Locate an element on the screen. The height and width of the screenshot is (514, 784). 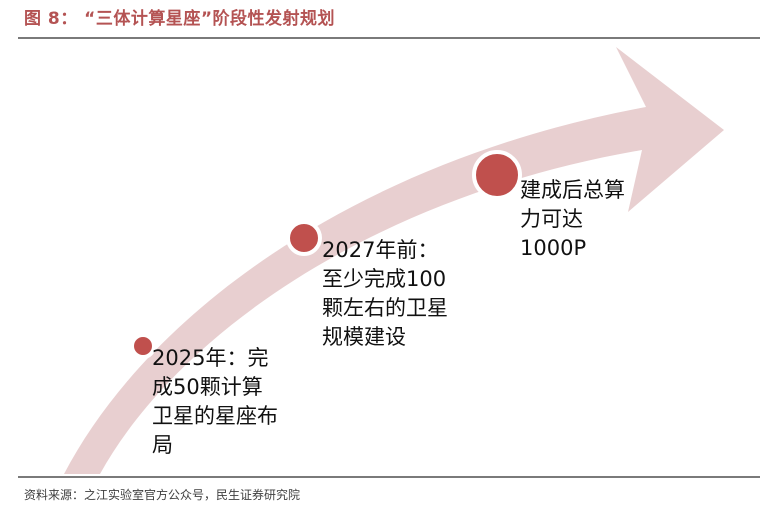
milestone-label-2025: 2025年：完 成50颗计算 卫星的星座布 局 is located at coordinates (215, 401).